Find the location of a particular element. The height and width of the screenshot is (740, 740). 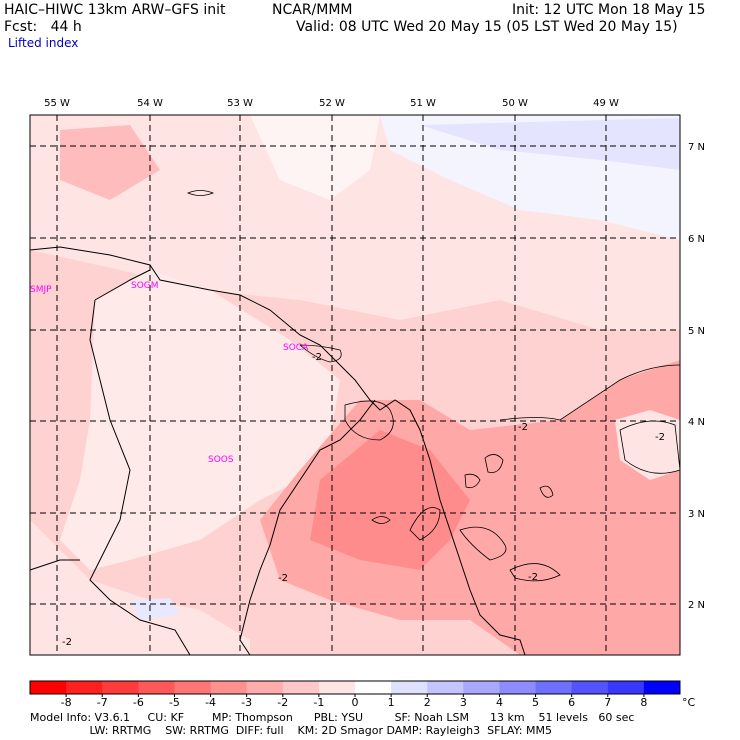

station-soos: SOOS is located at coordinates (221, 460).